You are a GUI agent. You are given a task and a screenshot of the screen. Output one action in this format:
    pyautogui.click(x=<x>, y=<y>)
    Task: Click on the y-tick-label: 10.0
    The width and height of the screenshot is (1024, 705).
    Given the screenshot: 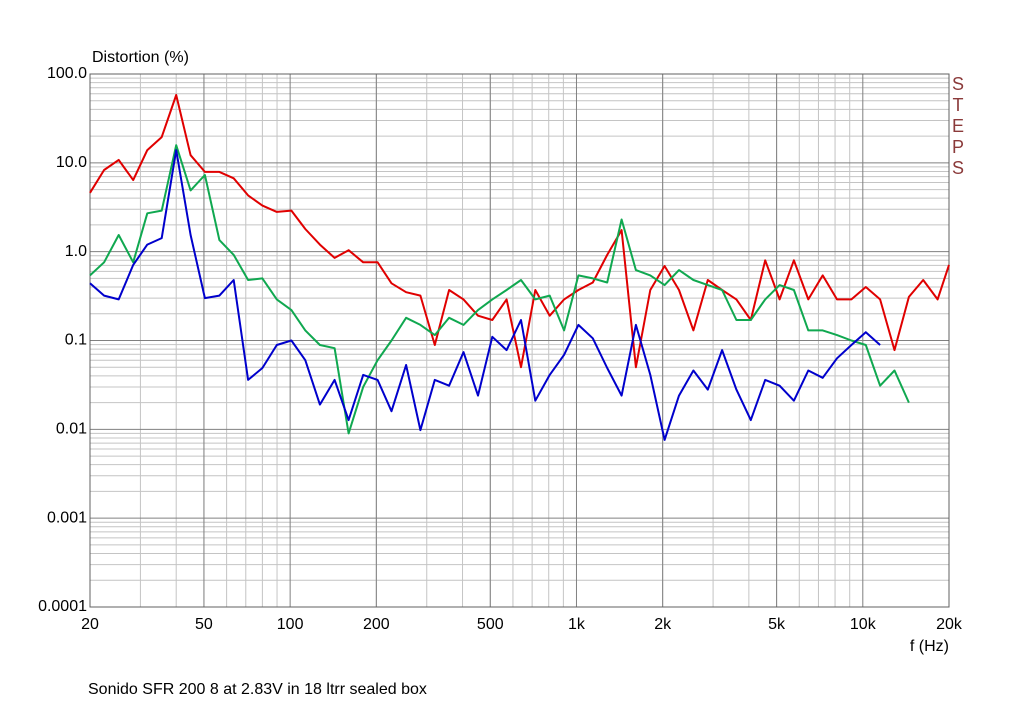 What is the action you would take?
    pyautogui.click(x=71, y=162)
    